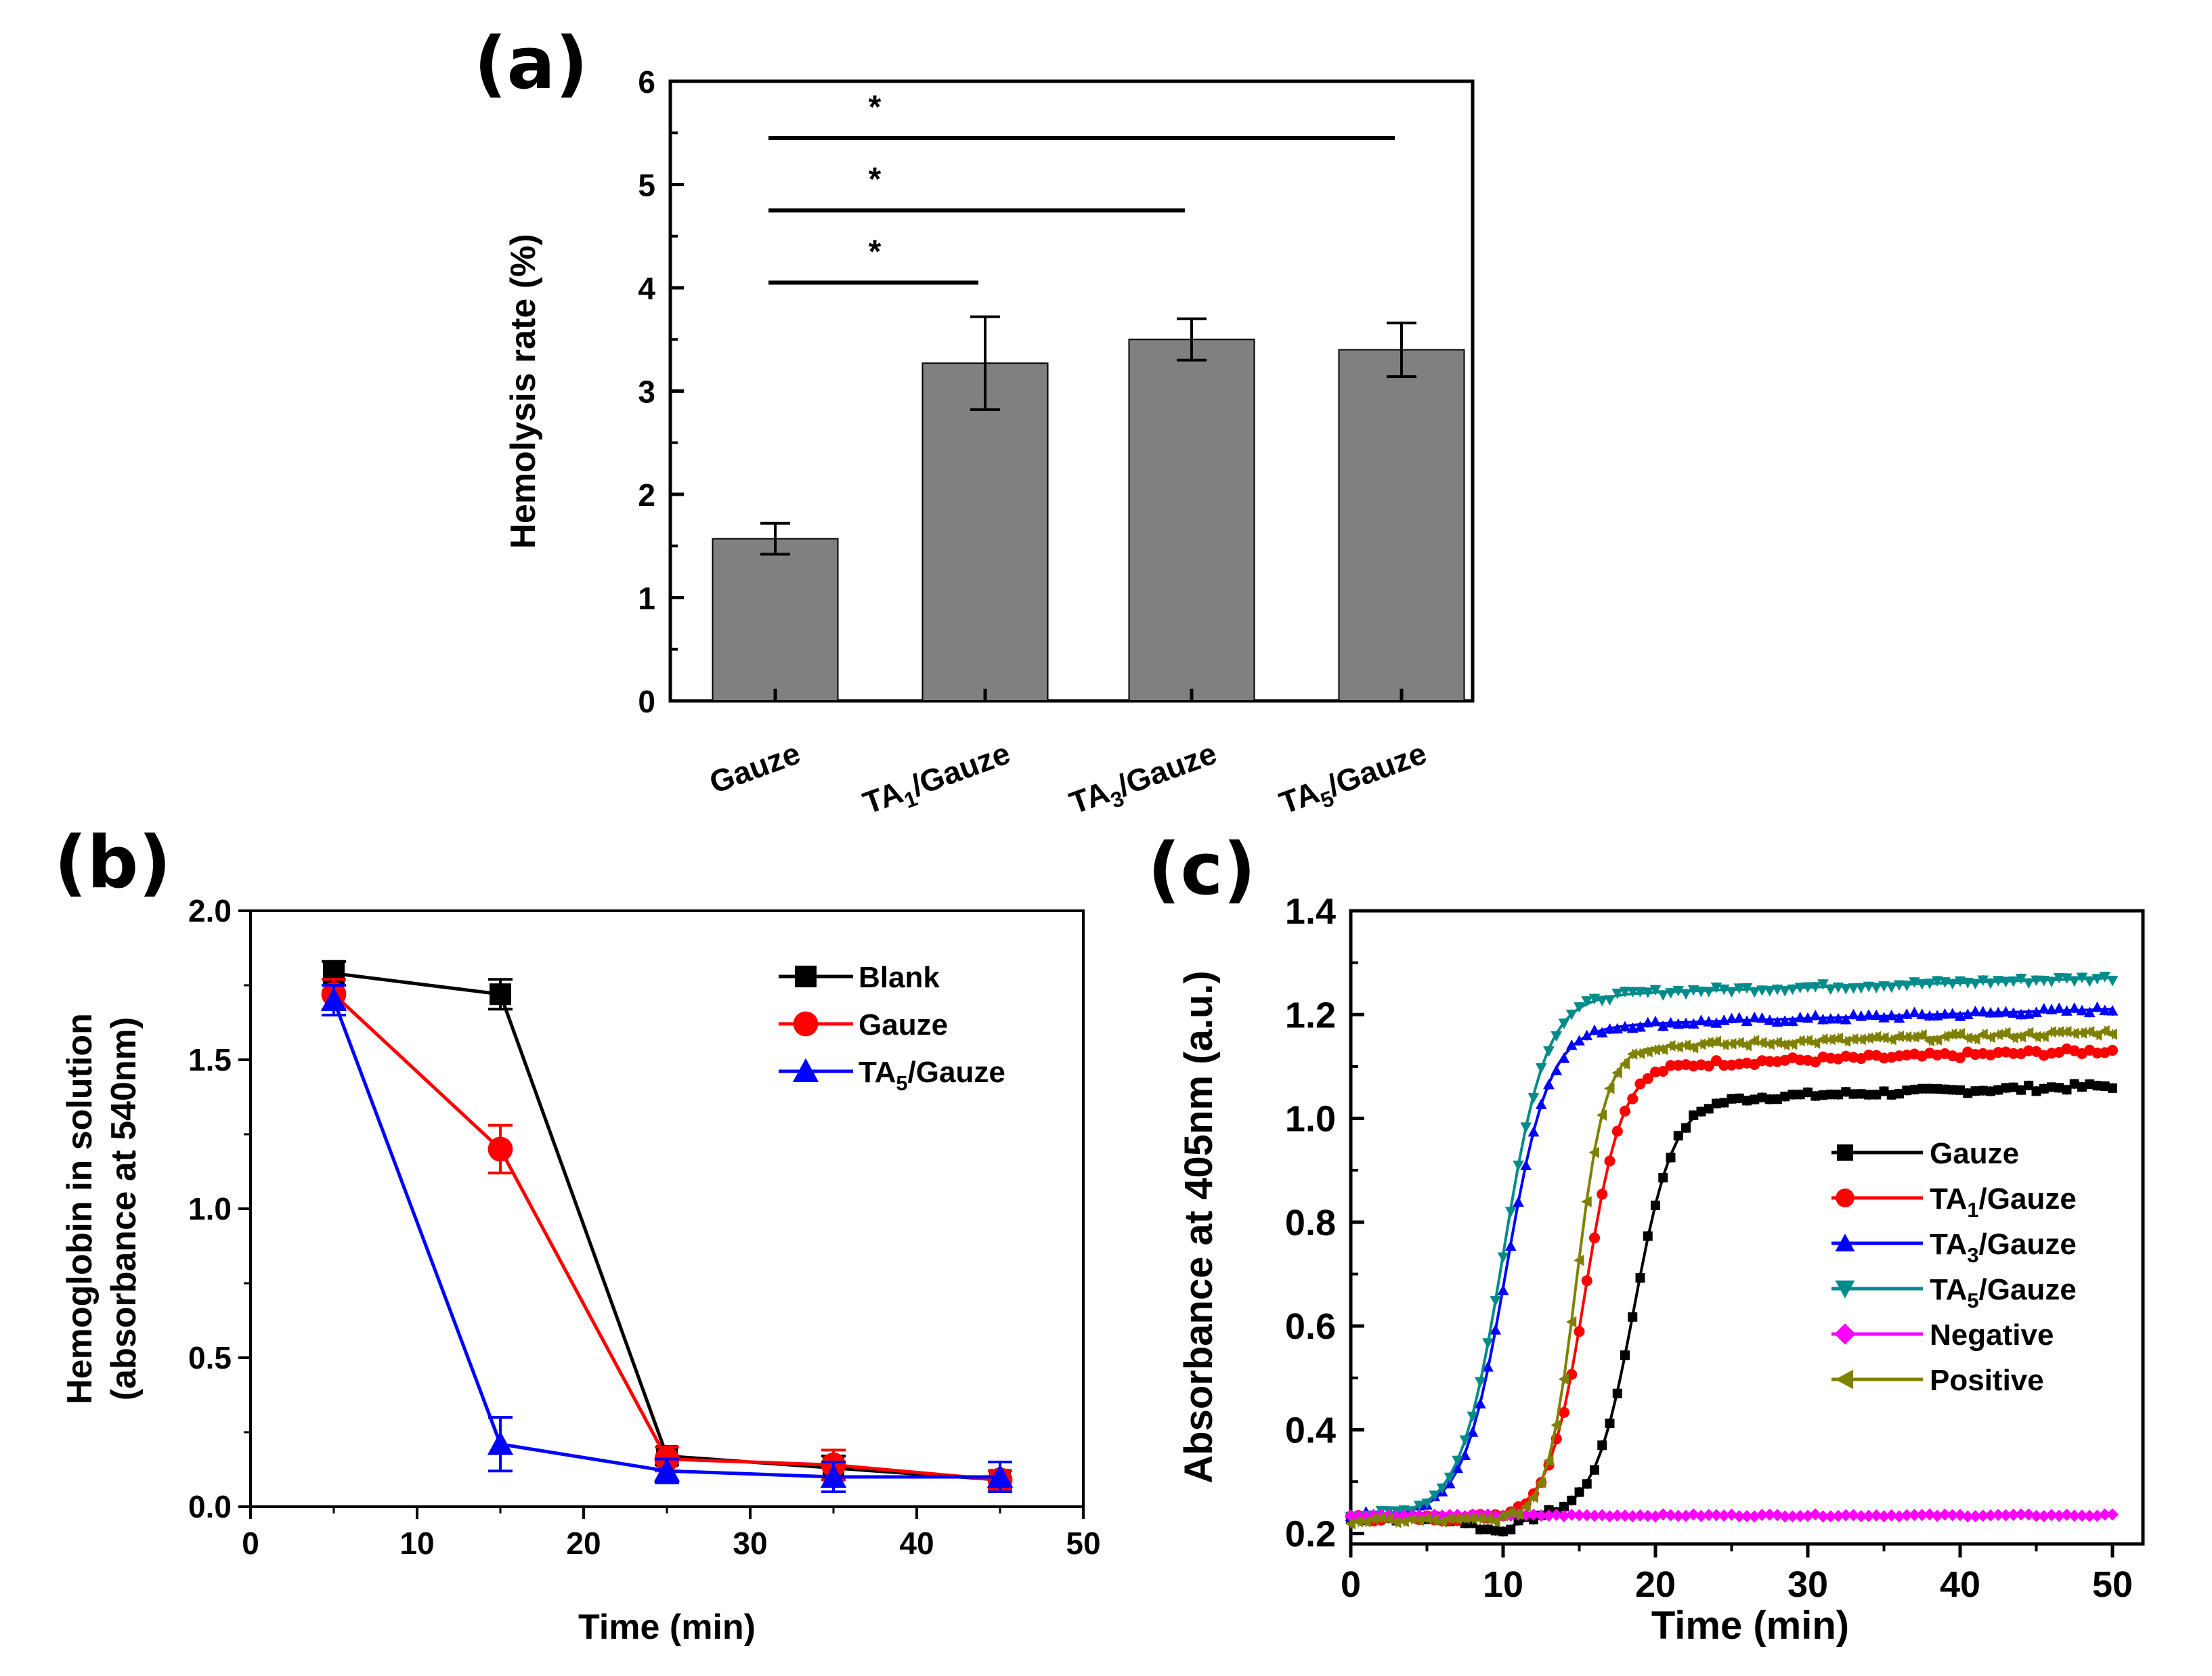 The image size is (2212, 1676). What do you see at coordinates (1167, 769) in the screenshot?
I see `panel-a-x-tick-label-rest: /Gauze` at bounding box center [1167, 769].